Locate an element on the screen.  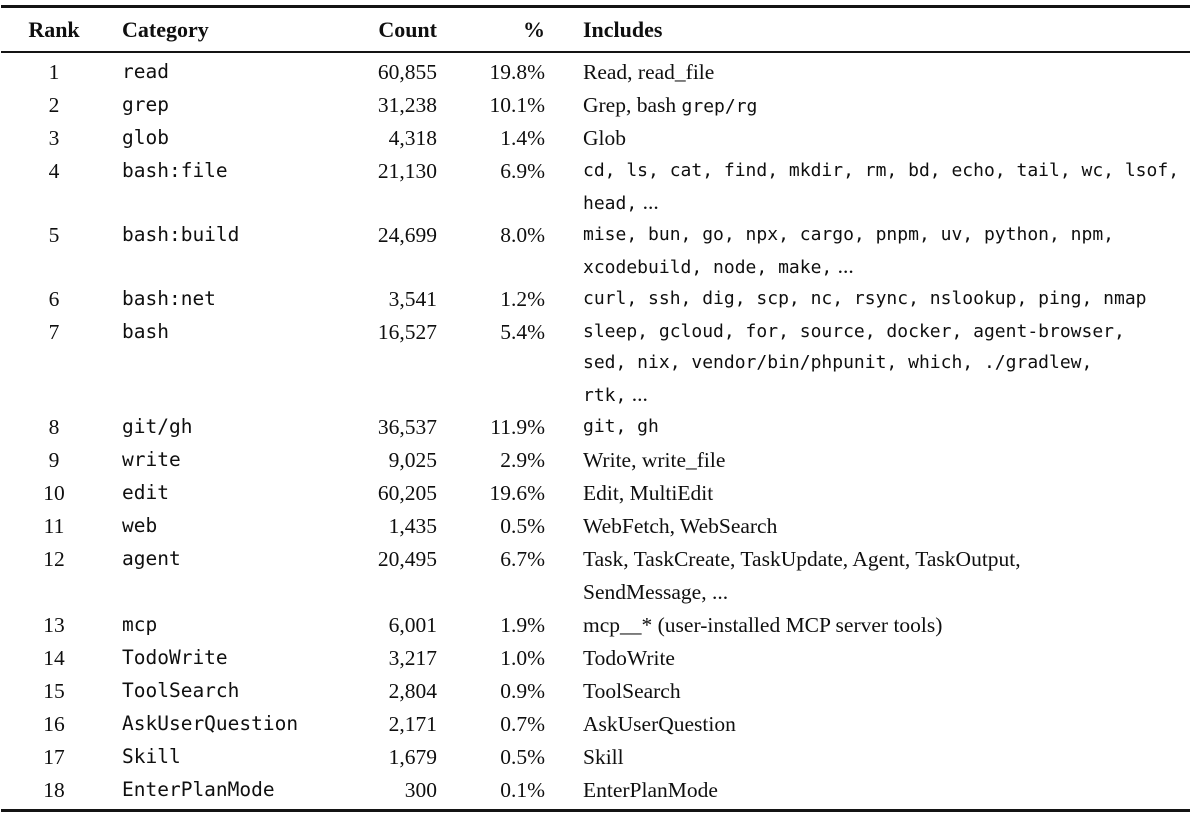
text-segment: 5.4% is located at coordinates (522, 332).